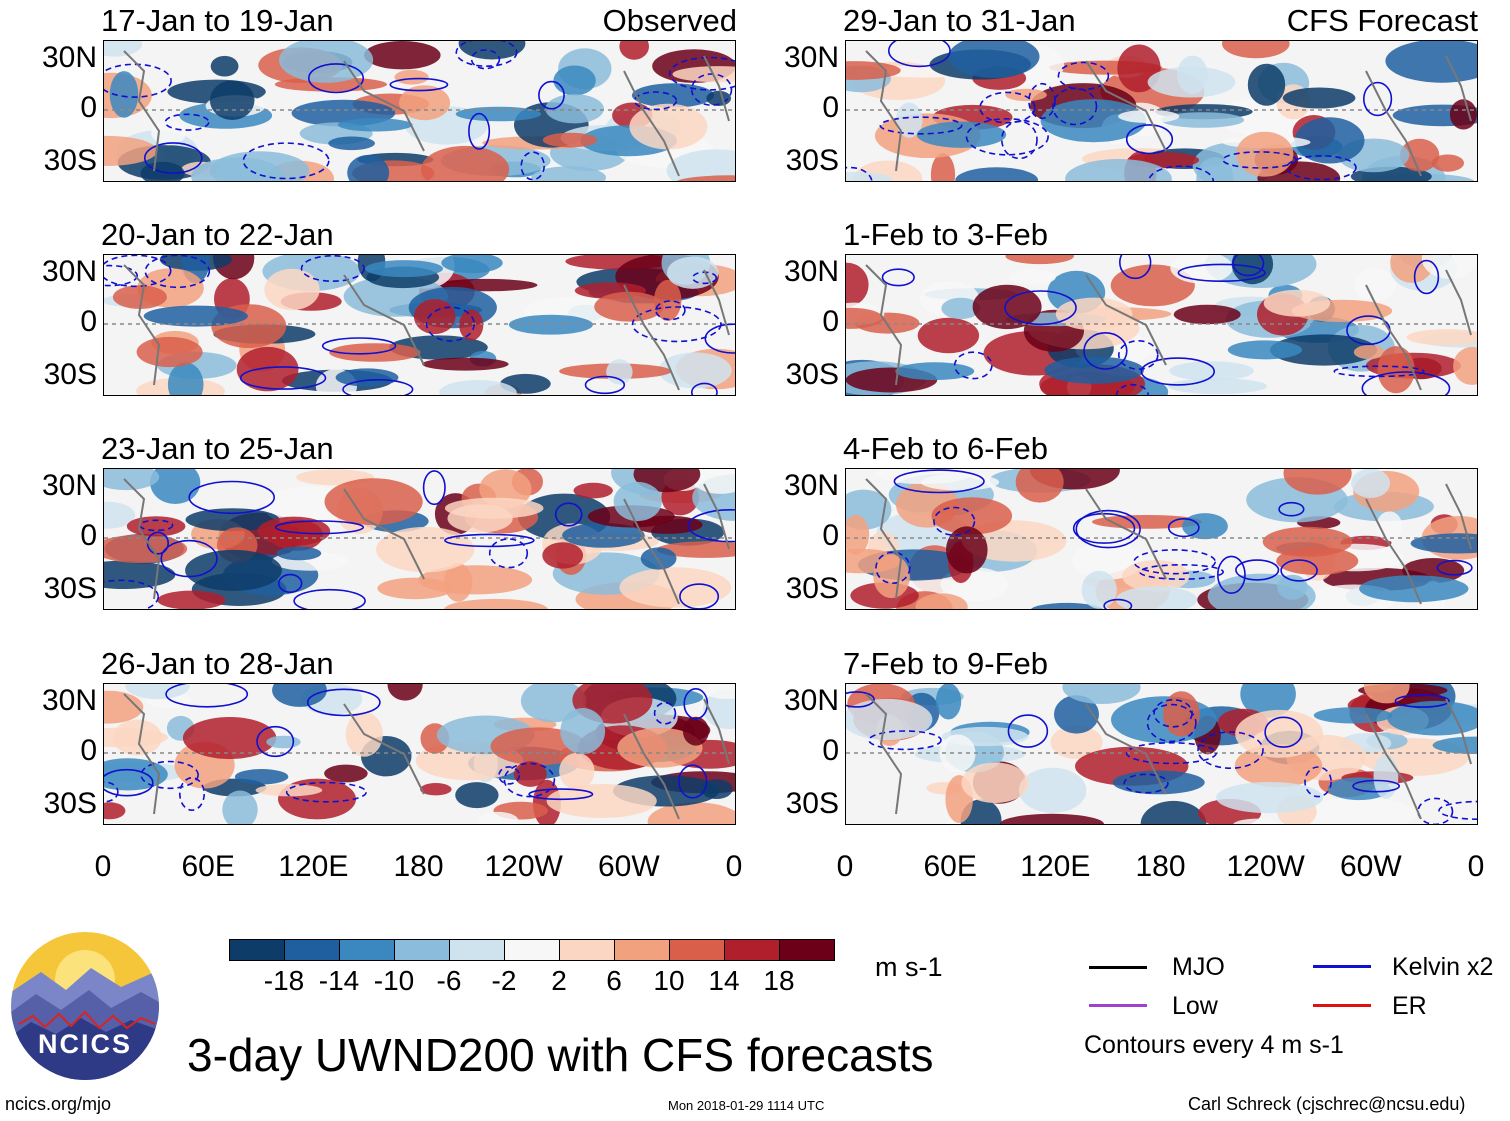 The image size is (1510, 1121). I want to click on left-panel-2-lat-label: 30S, so click(70, 374).